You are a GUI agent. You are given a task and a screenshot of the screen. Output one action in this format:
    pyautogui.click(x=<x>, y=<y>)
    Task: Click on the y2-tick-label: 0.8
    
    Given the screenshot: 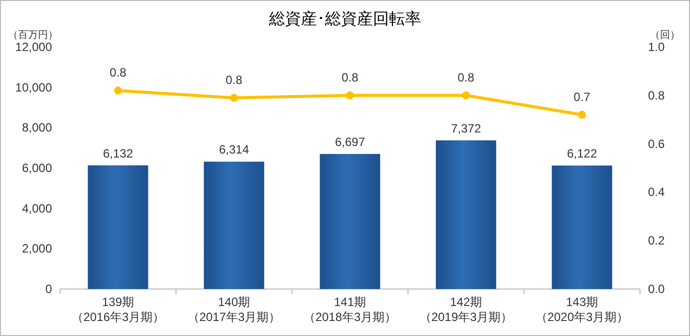 What is the action you would take?
    pyautogui.click(x=657, y=95)
    